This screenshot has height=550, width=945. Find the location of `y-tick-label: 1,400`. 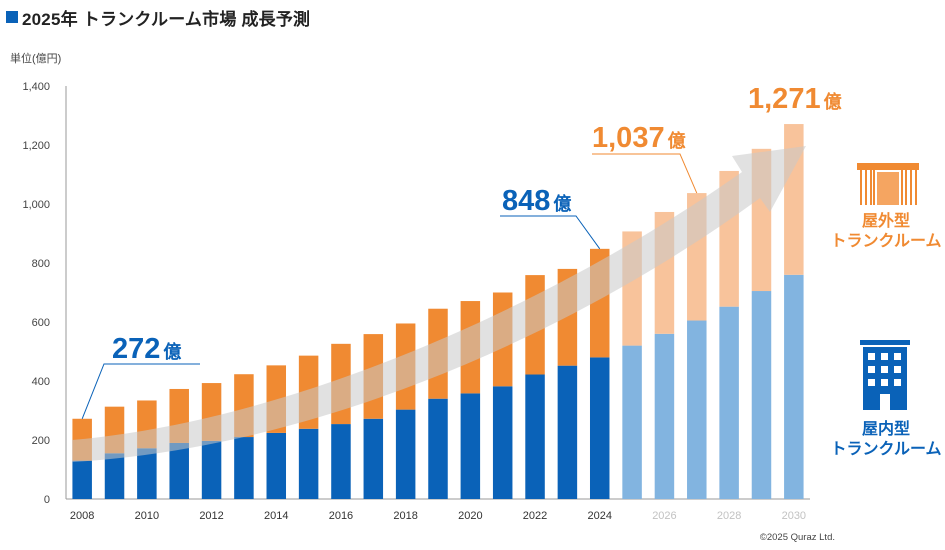

y-tick-label: 1,400 is located at coordinates (36, 87).